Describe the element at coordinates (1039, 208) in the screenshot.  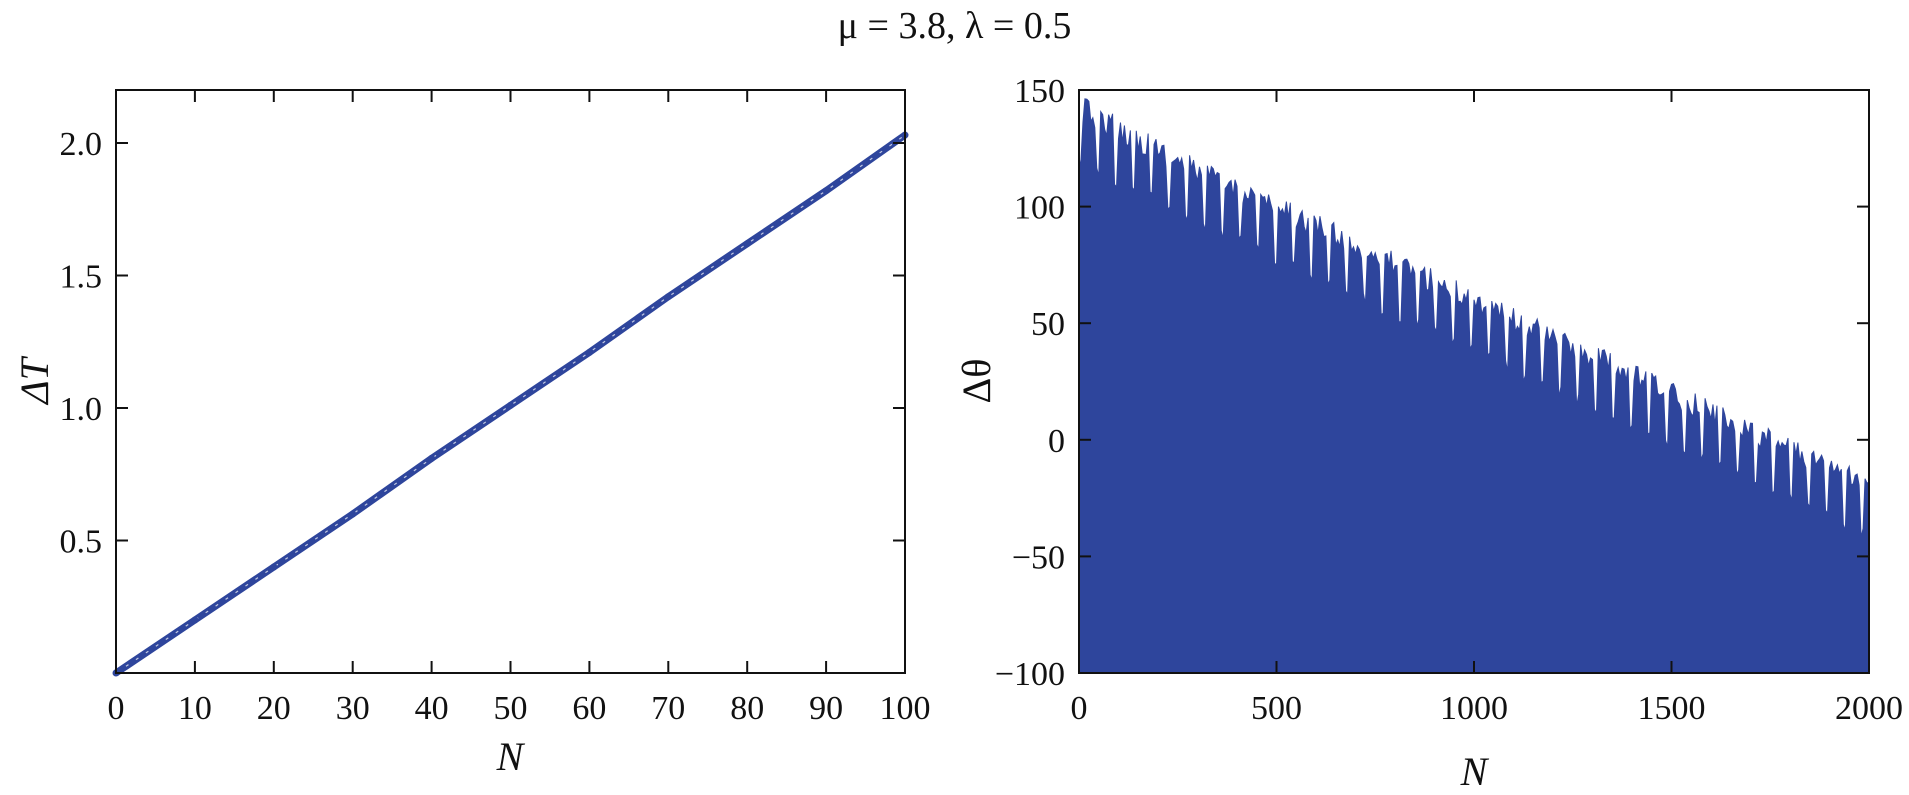
I see `right-y-tick-label: 100` at that location.